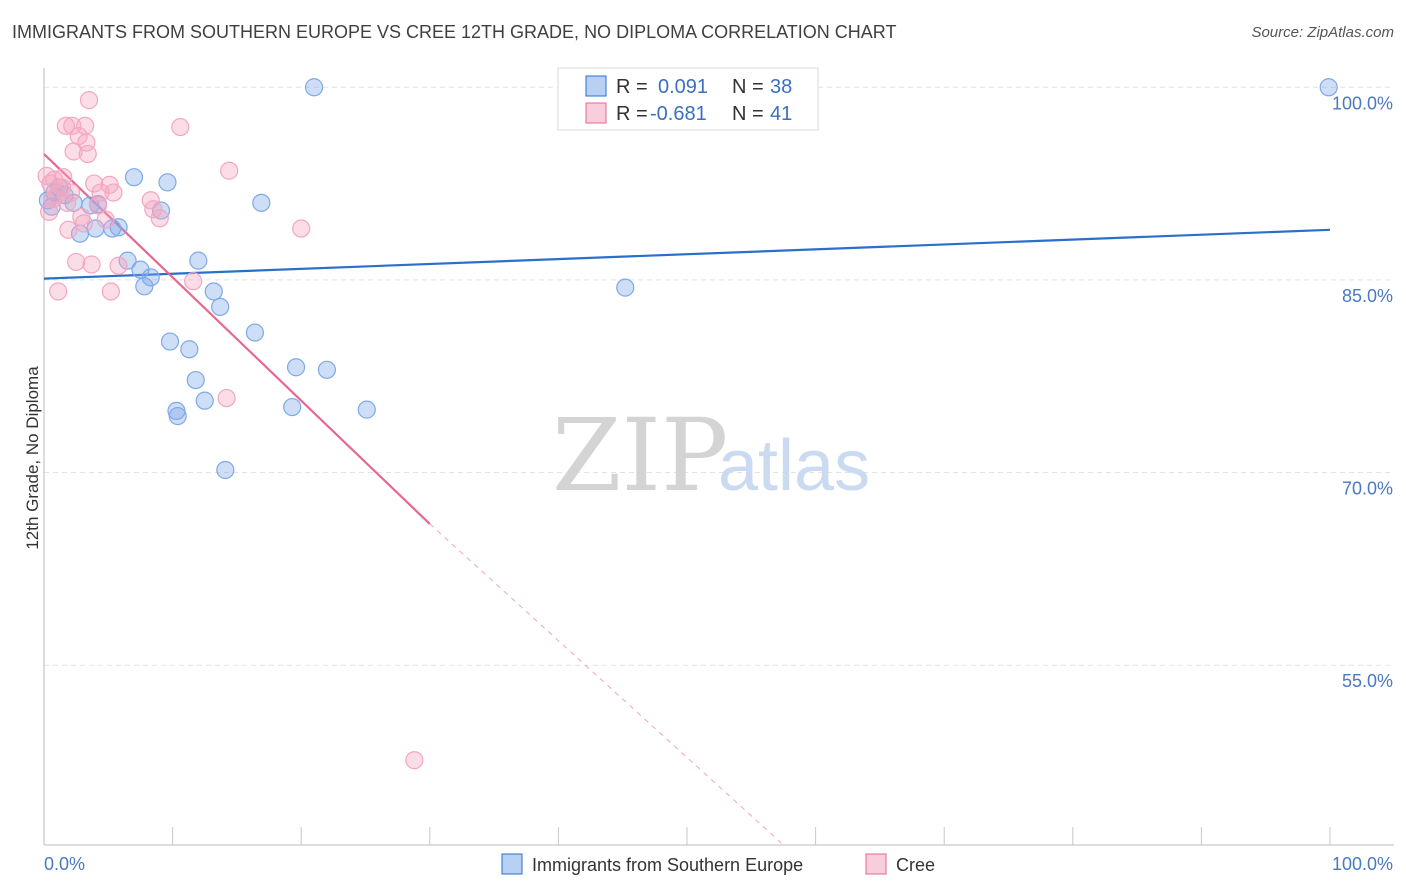 This screenshot has height=892, width=1406. What do you see at coordinates (781, 114) in the screenshot?
I see `legend-n-value-cree: 41` at bounding box center [781, 114].